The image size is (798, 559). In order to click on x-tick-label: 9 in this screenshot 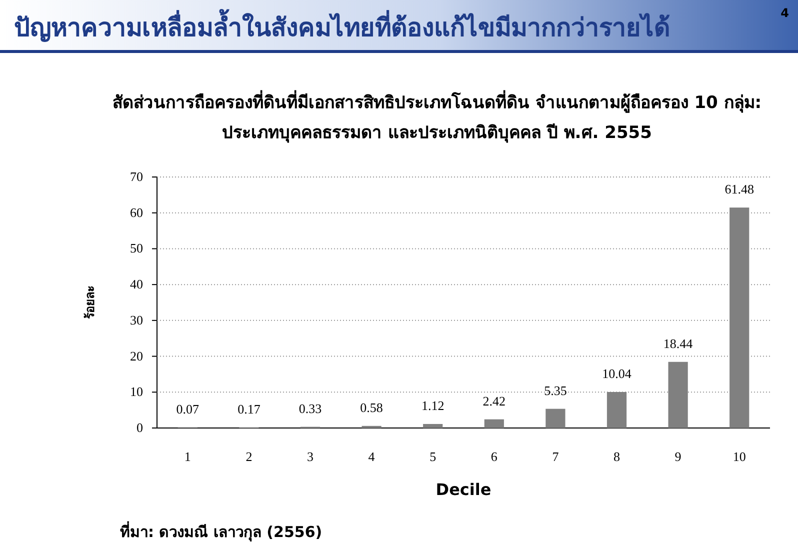, I will do `click(678, 456)`.